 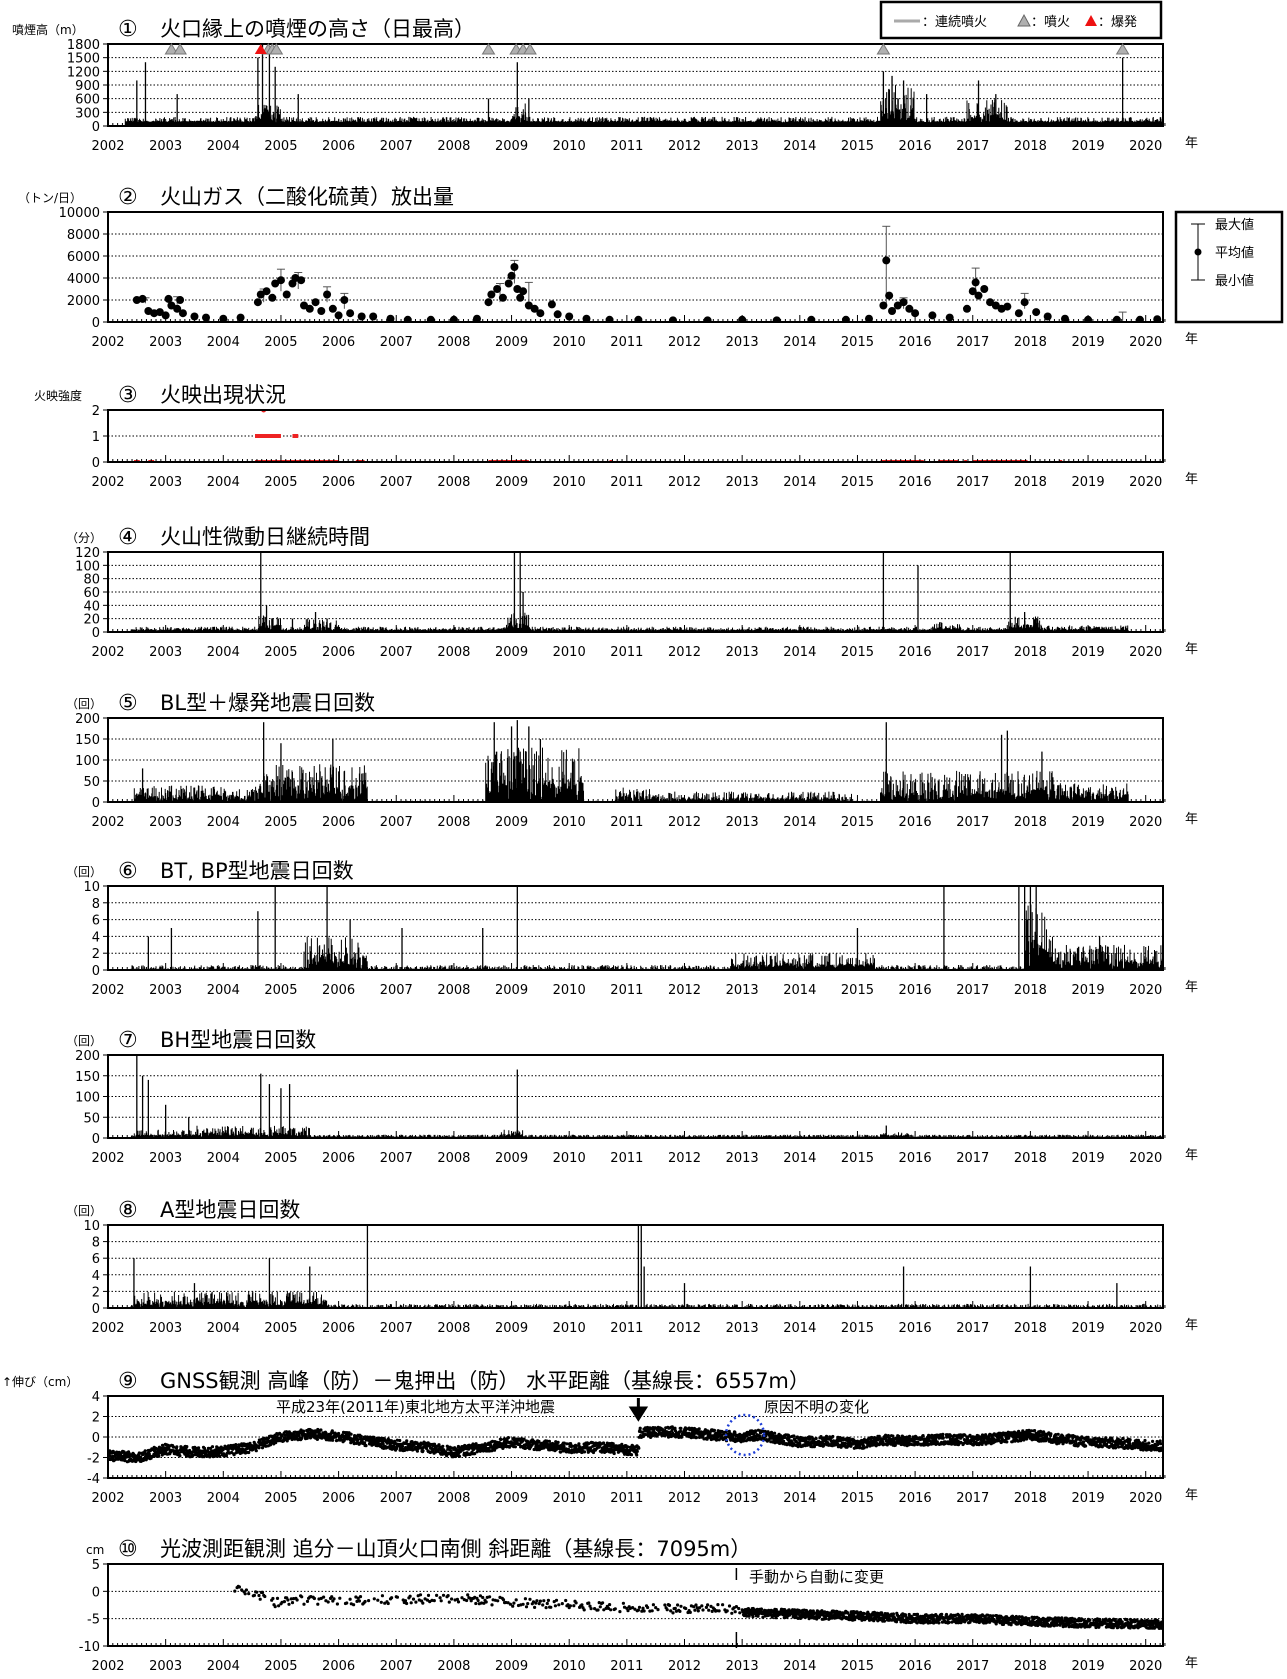 I want to click on legend-eruption: ：連続噴火 ：噴火 ：爆発, so click(x=1021, y=20).